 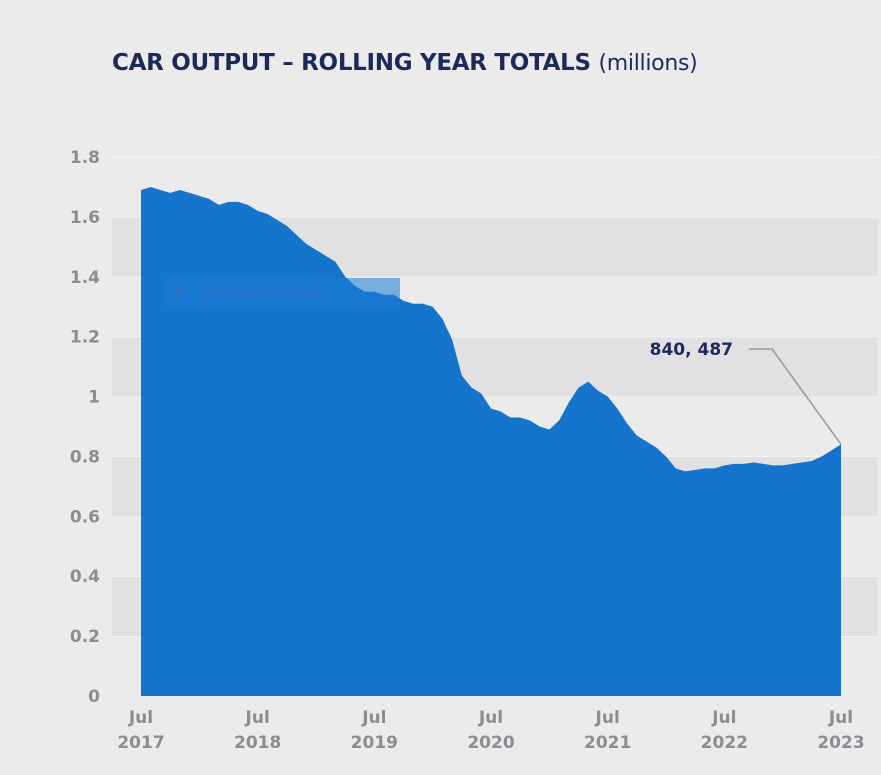 I want to click on y-tick-label: 1.2, so click(x=85, y=338).